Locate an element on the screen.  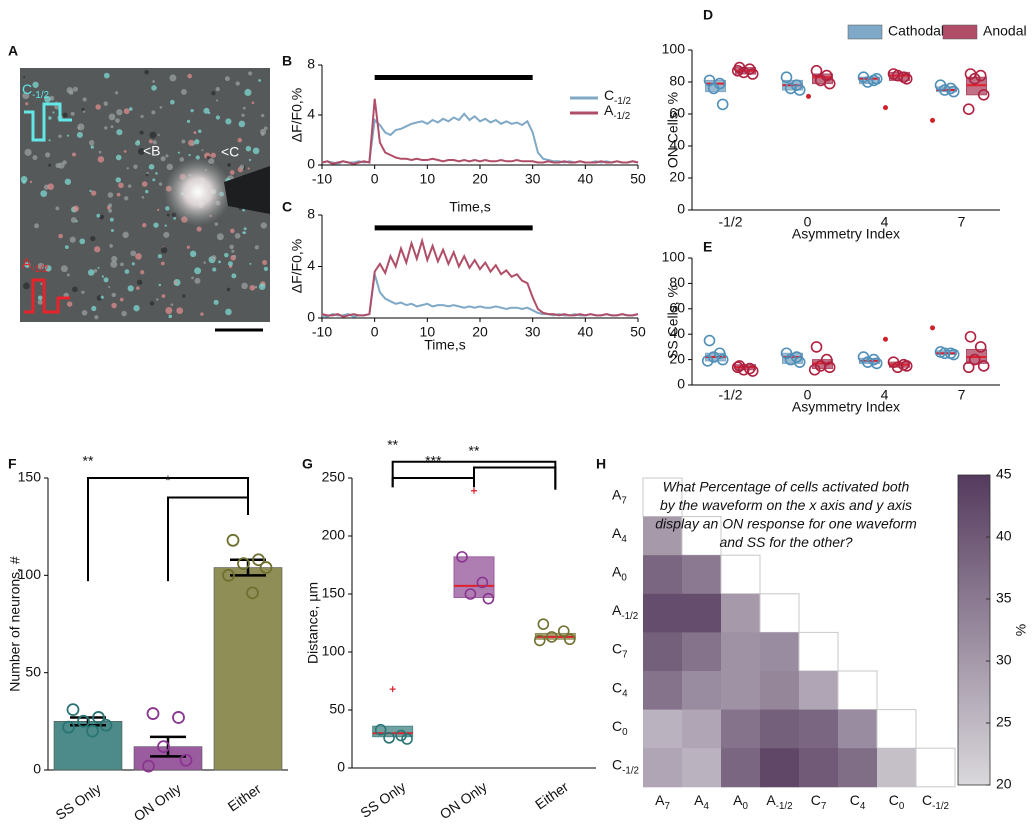
y-tick-label: 50 is located at coordinates (33, 671).